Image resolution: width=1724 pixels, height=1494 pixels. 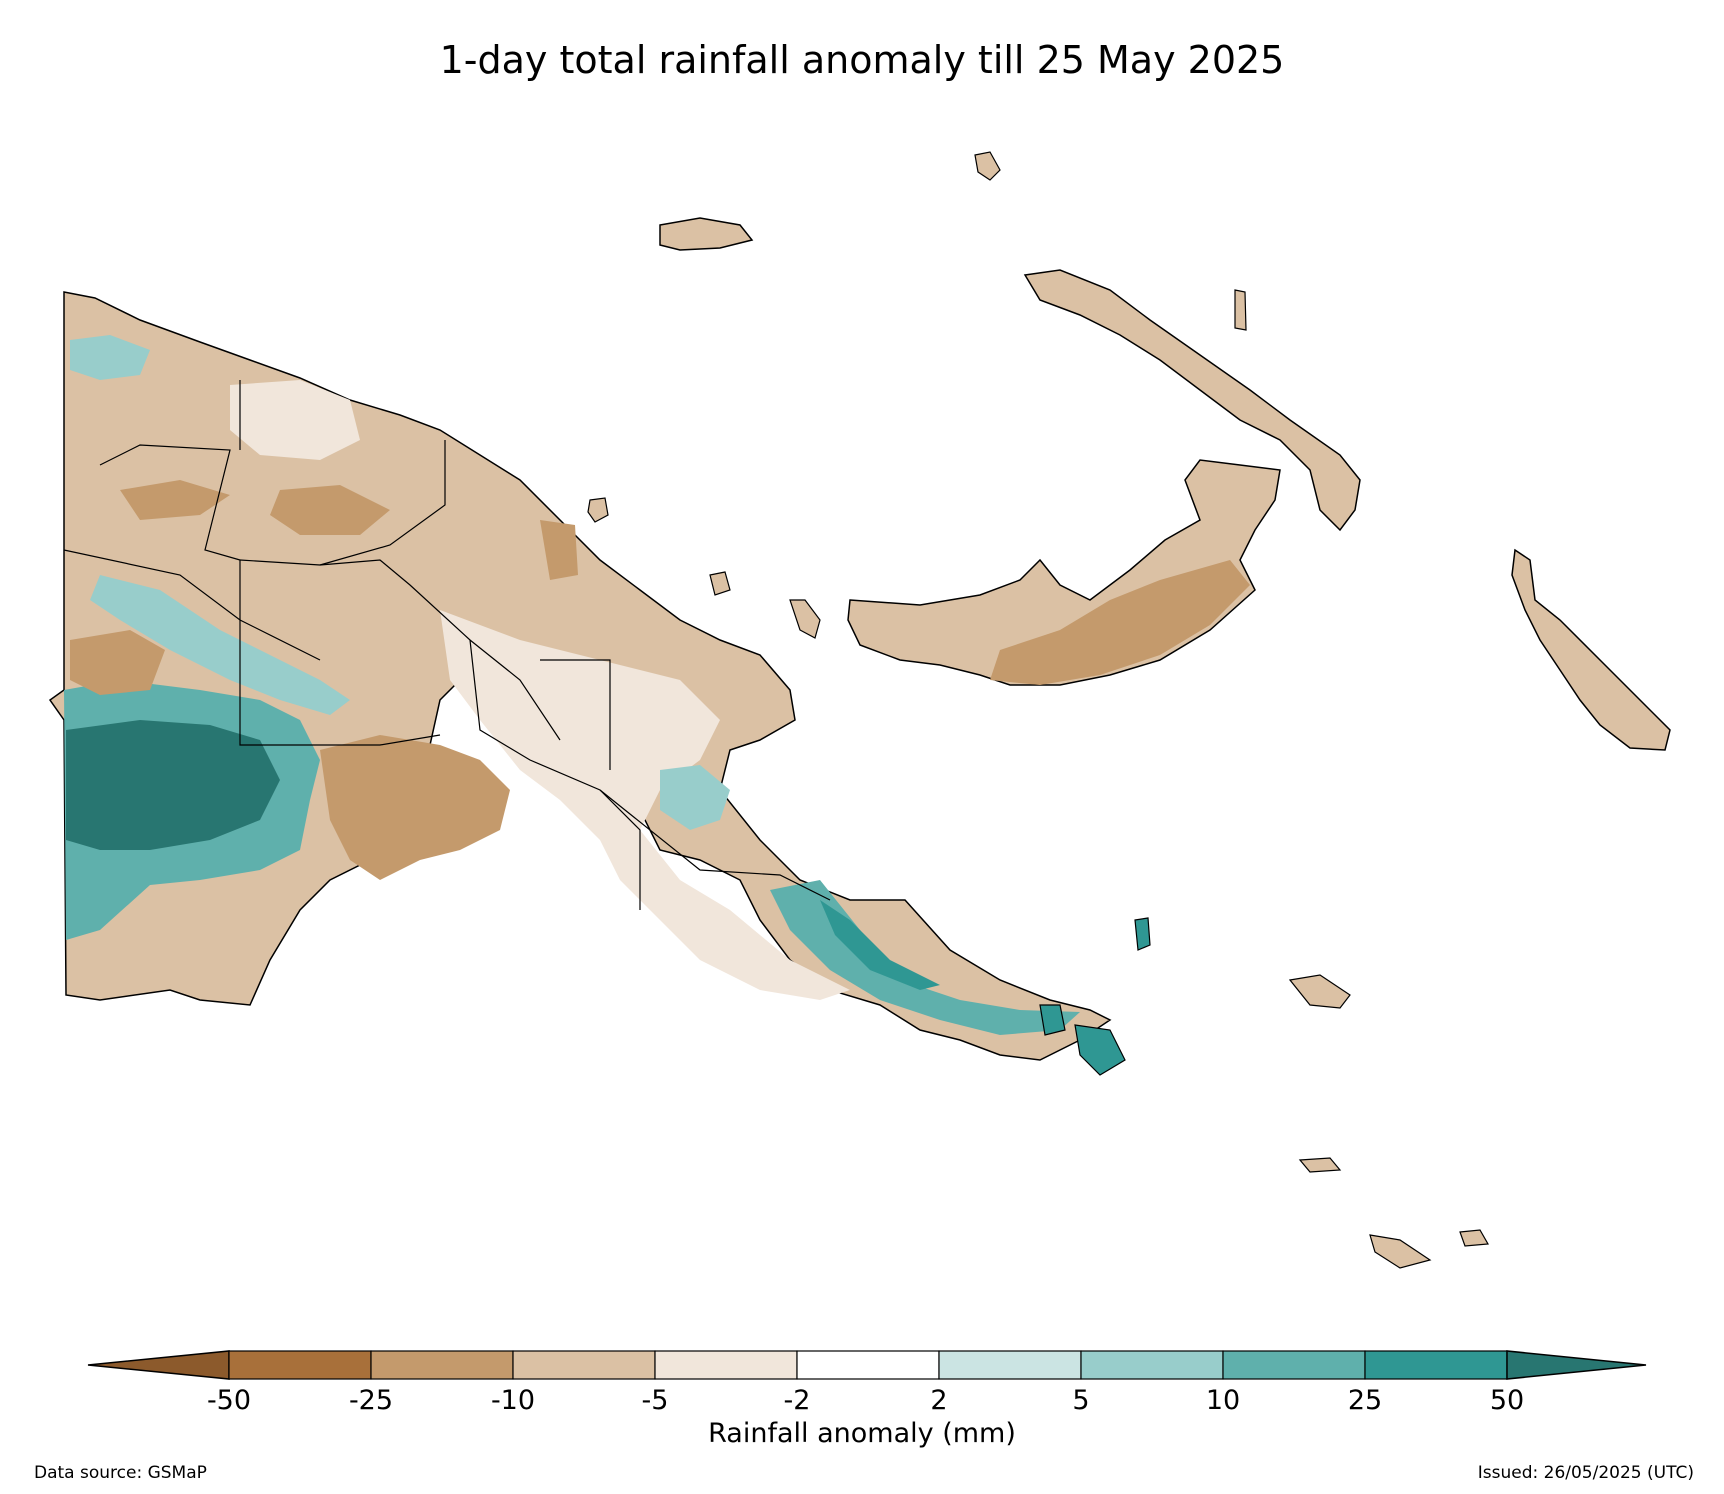 I want to click on anomaly-region-very-wet-west, so click(x=173, y=785).